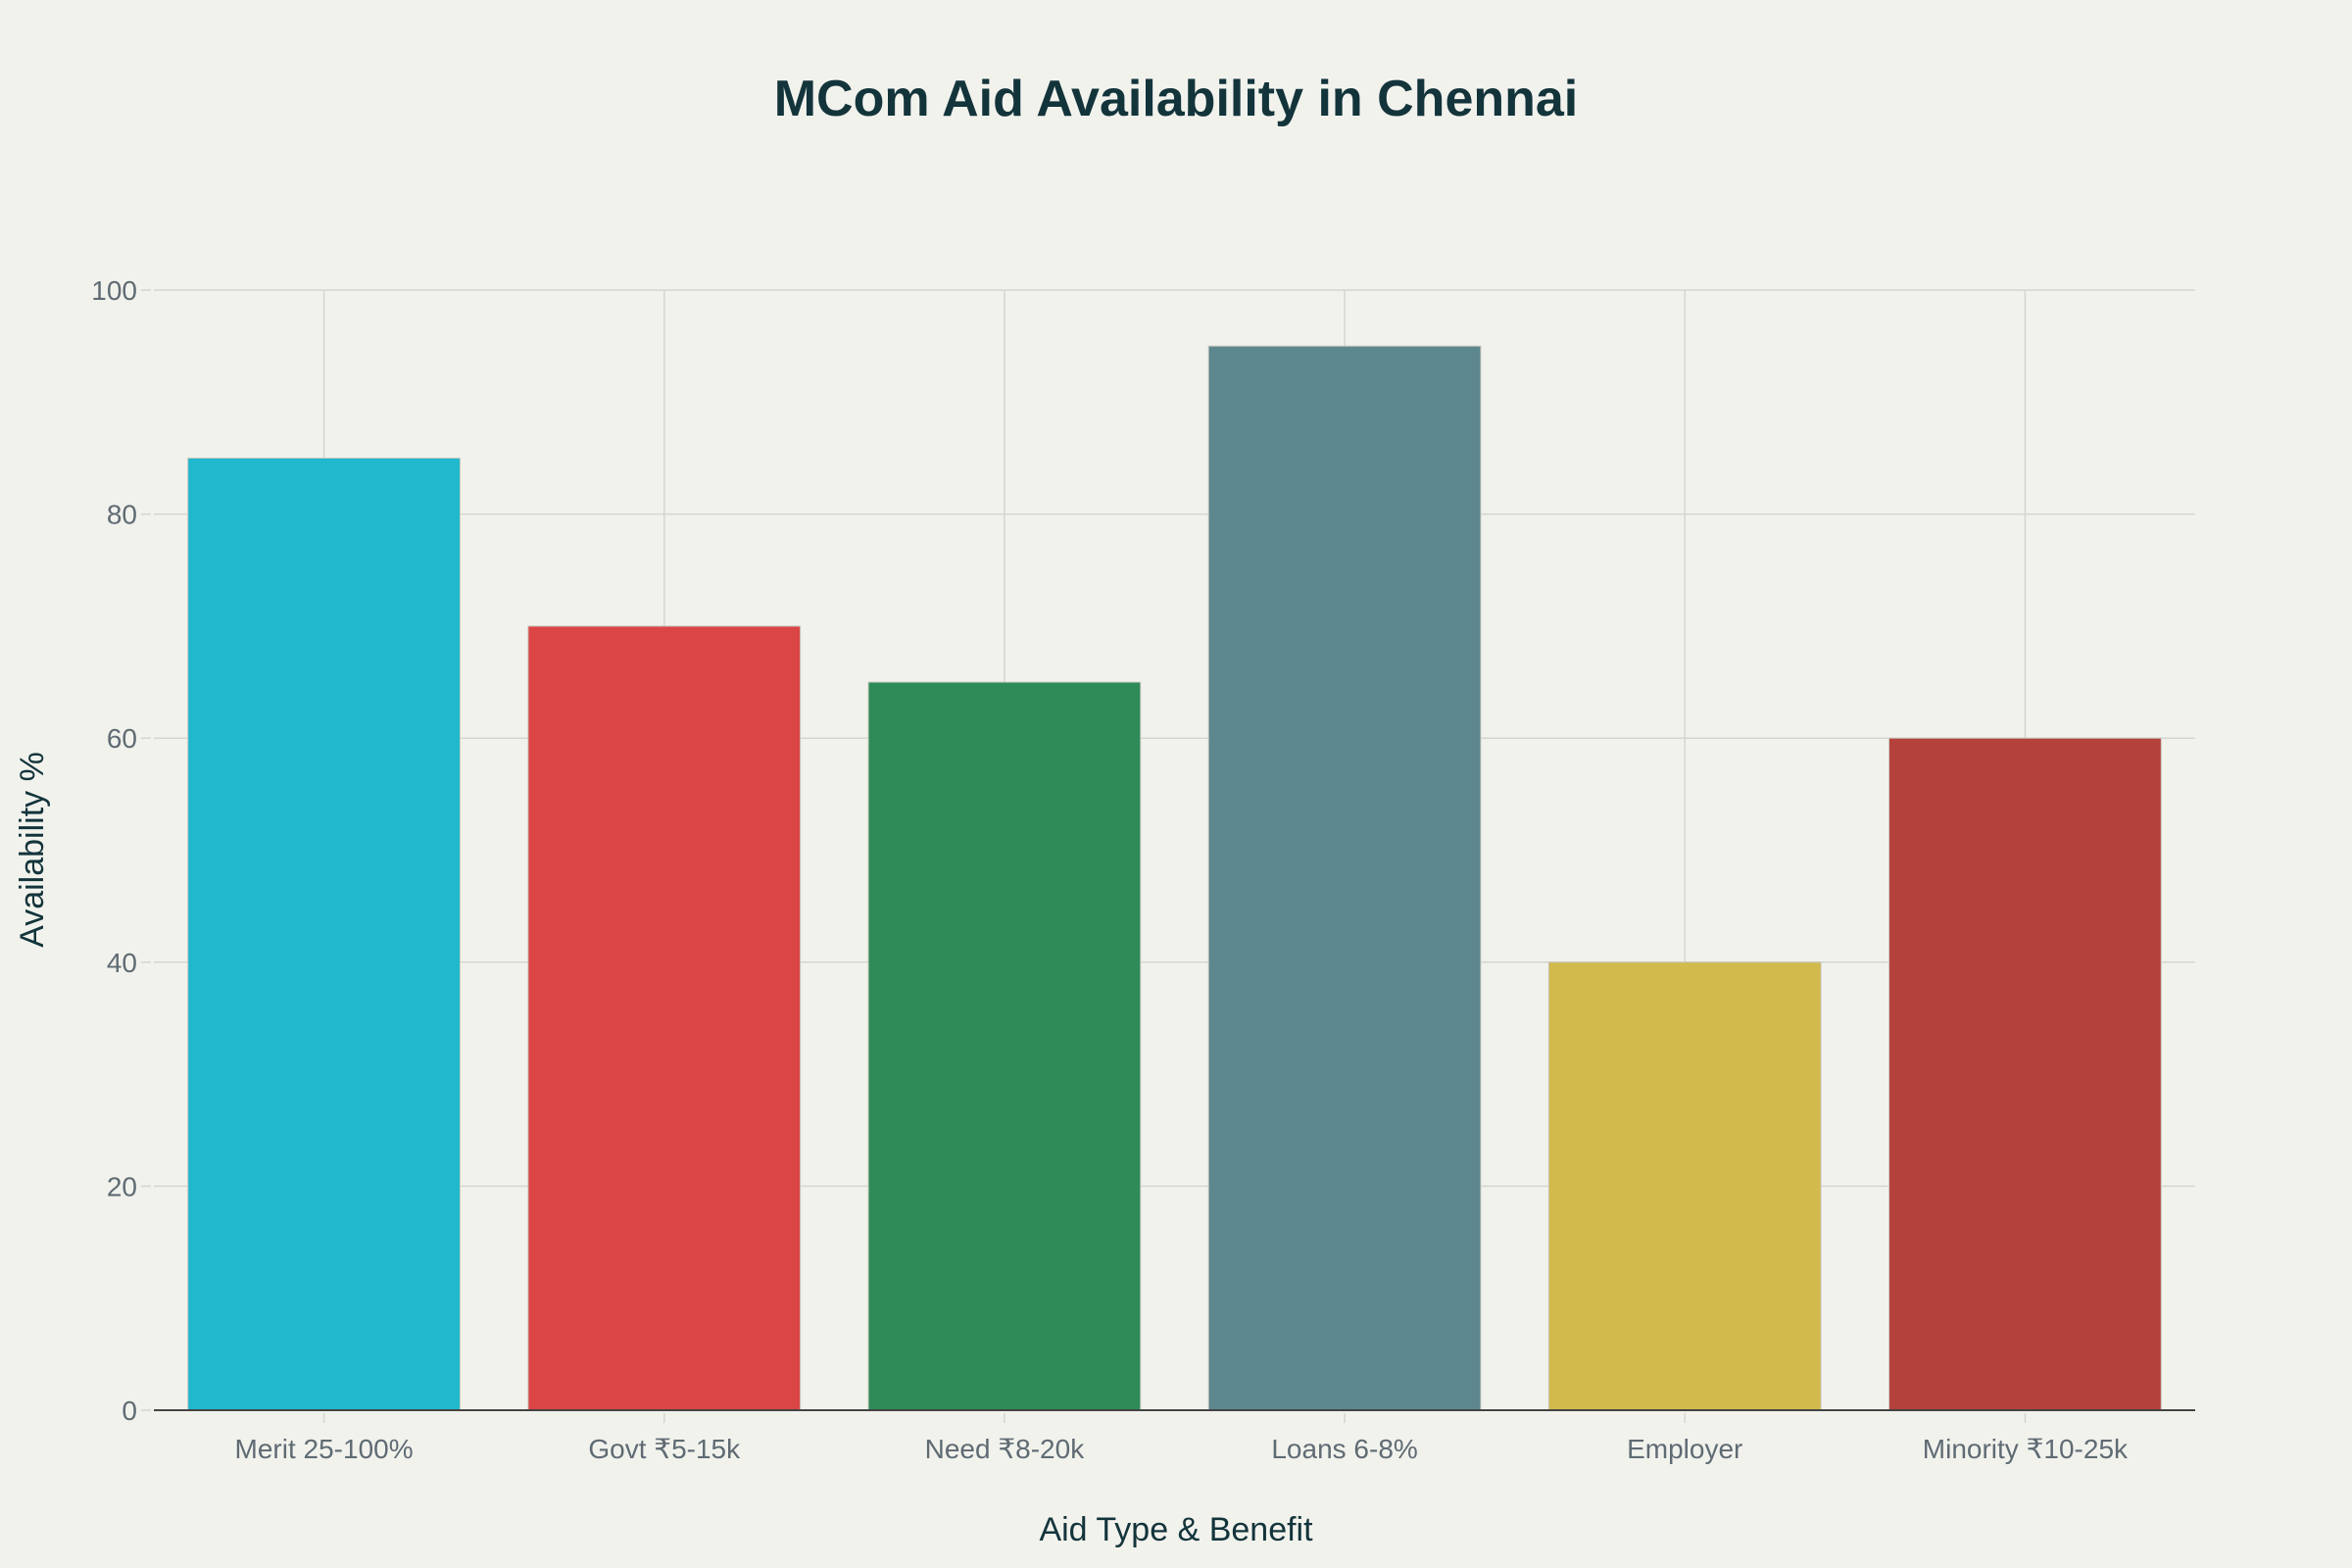 This screenshot has width=2352, height=1568. Describe the element at coordinates (121, 850) in the screenshot. I see `y-tick-labels: 0 20 40 60 80 100` at that location.